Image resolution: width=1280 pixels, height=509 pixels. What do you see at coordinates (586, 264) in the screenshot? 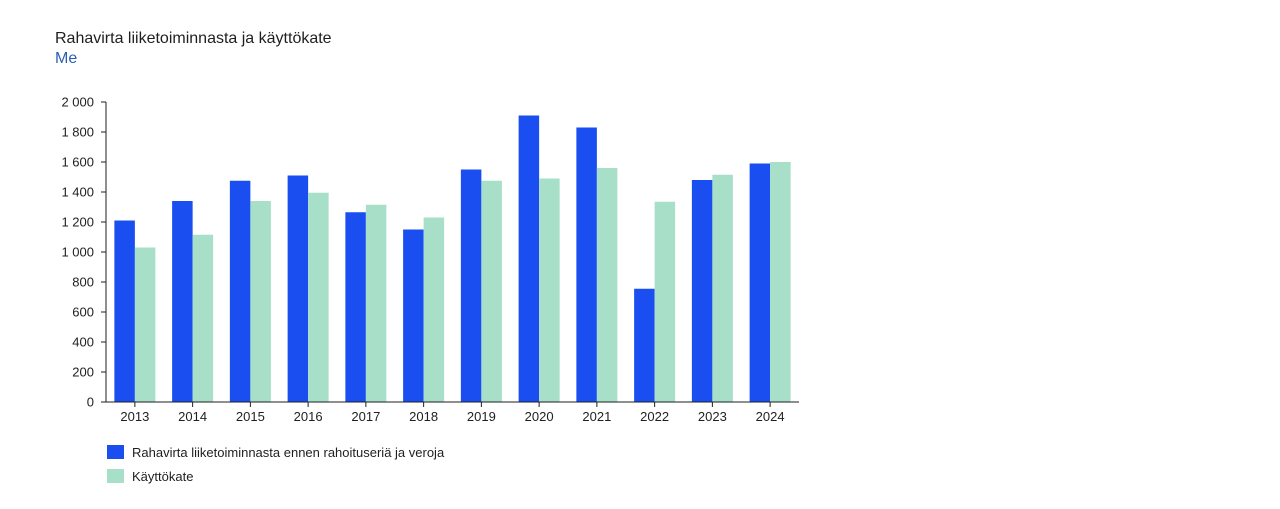
I see `bar-cashflow-2021` at bounding box center [586, 264].